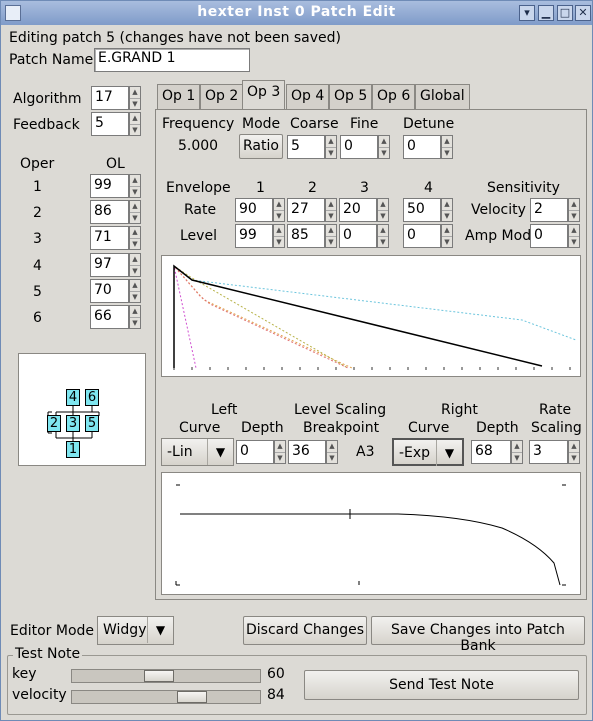  Describe the element at coordinates (37, 292) in the screenshot. I see `oper-number: 5` at that location.